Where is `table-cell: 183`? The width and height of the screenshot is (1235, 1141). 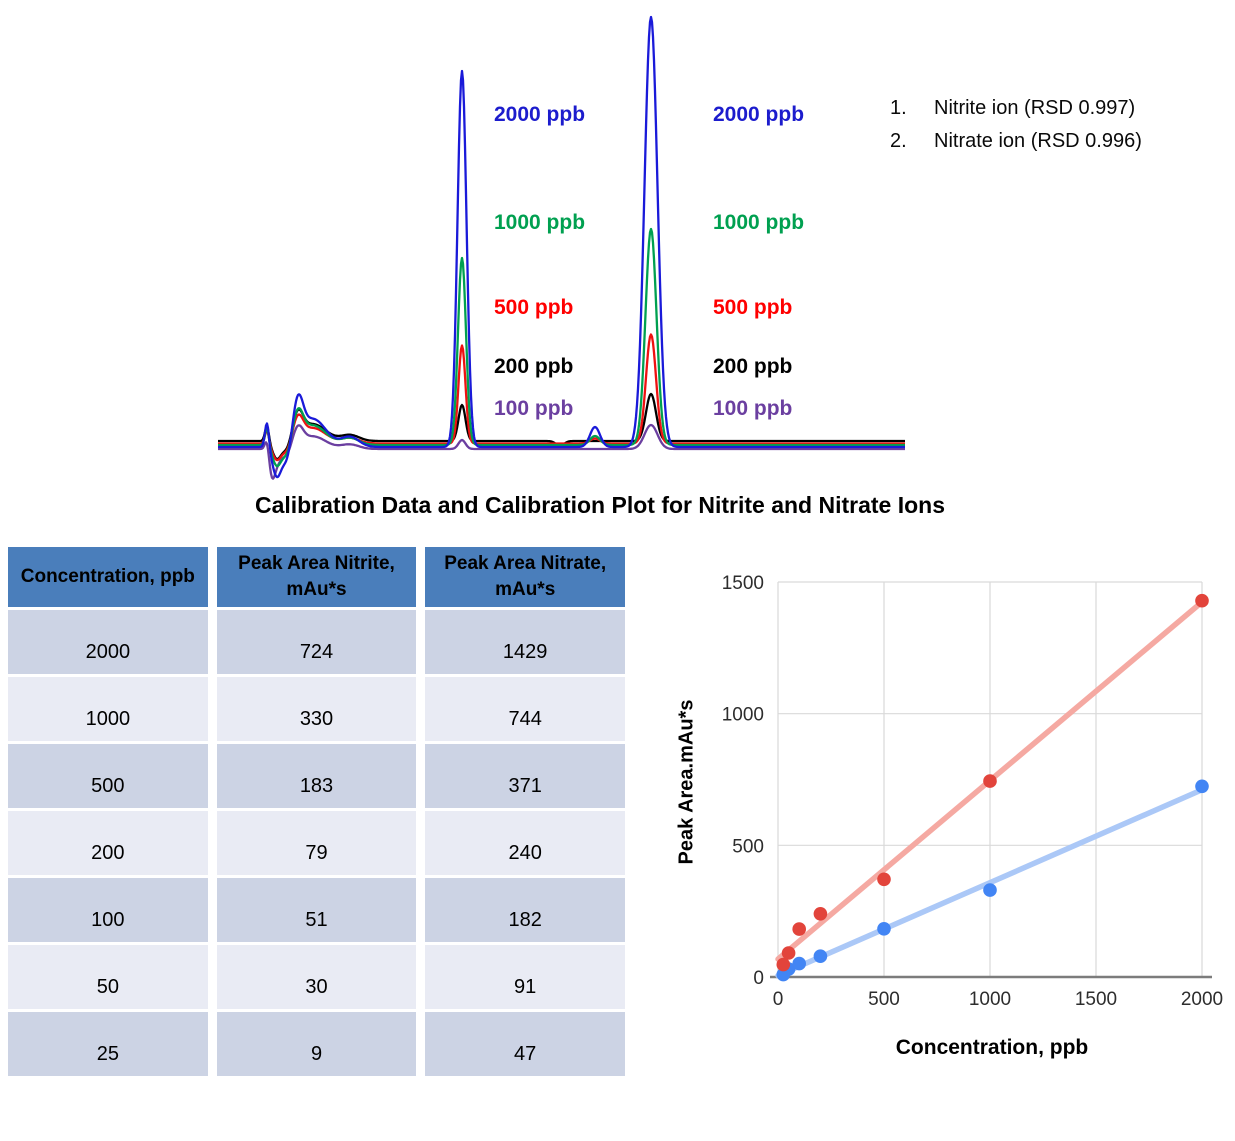
table-cell: 183 is located at coordinates (316, 776).